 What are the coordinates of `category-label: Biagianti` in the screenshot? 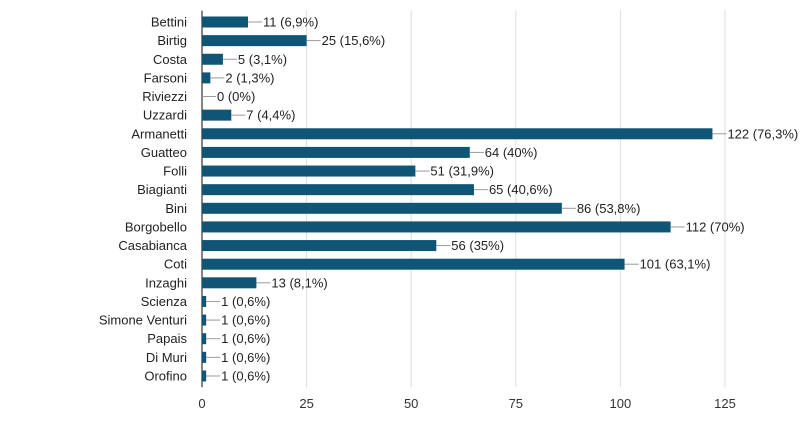 It's located at (162, 189).